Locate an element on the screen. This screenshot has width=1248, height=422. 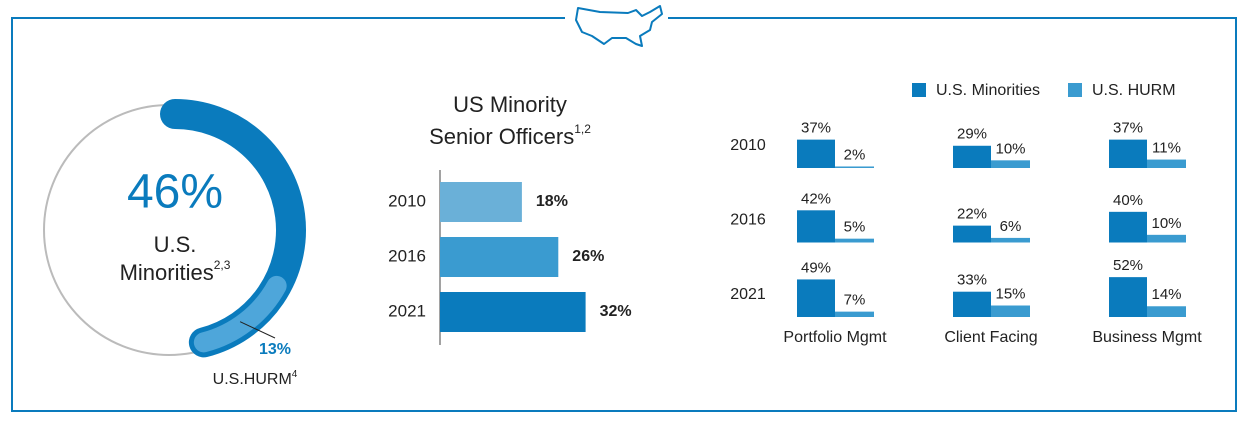
y-tick-label: 2021 is located at coordinates (407, 310).